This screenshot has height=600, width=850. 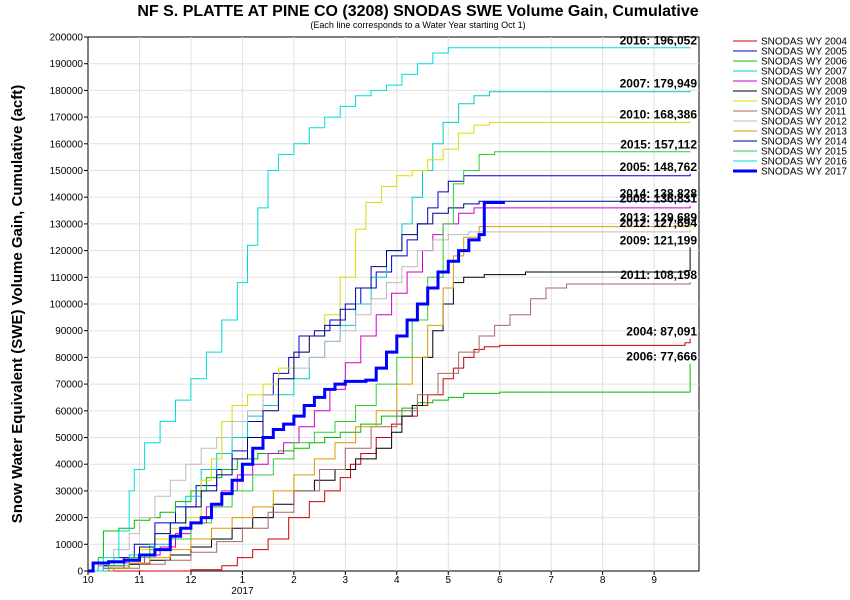 What do you see at coordinates (654, 580) in the screenshot?
I see `x-tick-label: 9` at bounding box center [654, 580].